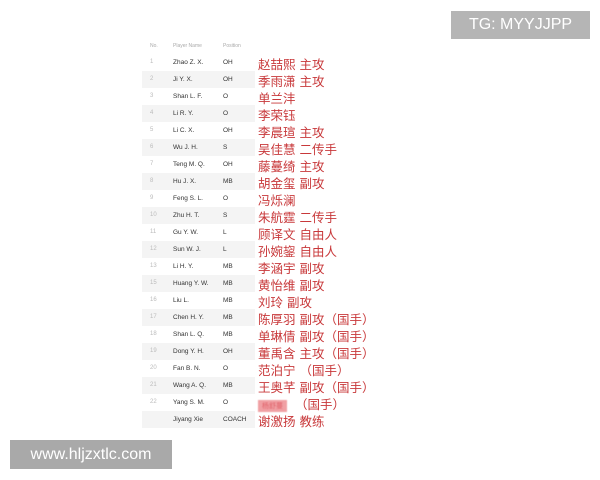 Image resolution: width=600 pixels, height=480 pixels. I want to click on blurred-name: 杨舒蔓, so click(272, 405).